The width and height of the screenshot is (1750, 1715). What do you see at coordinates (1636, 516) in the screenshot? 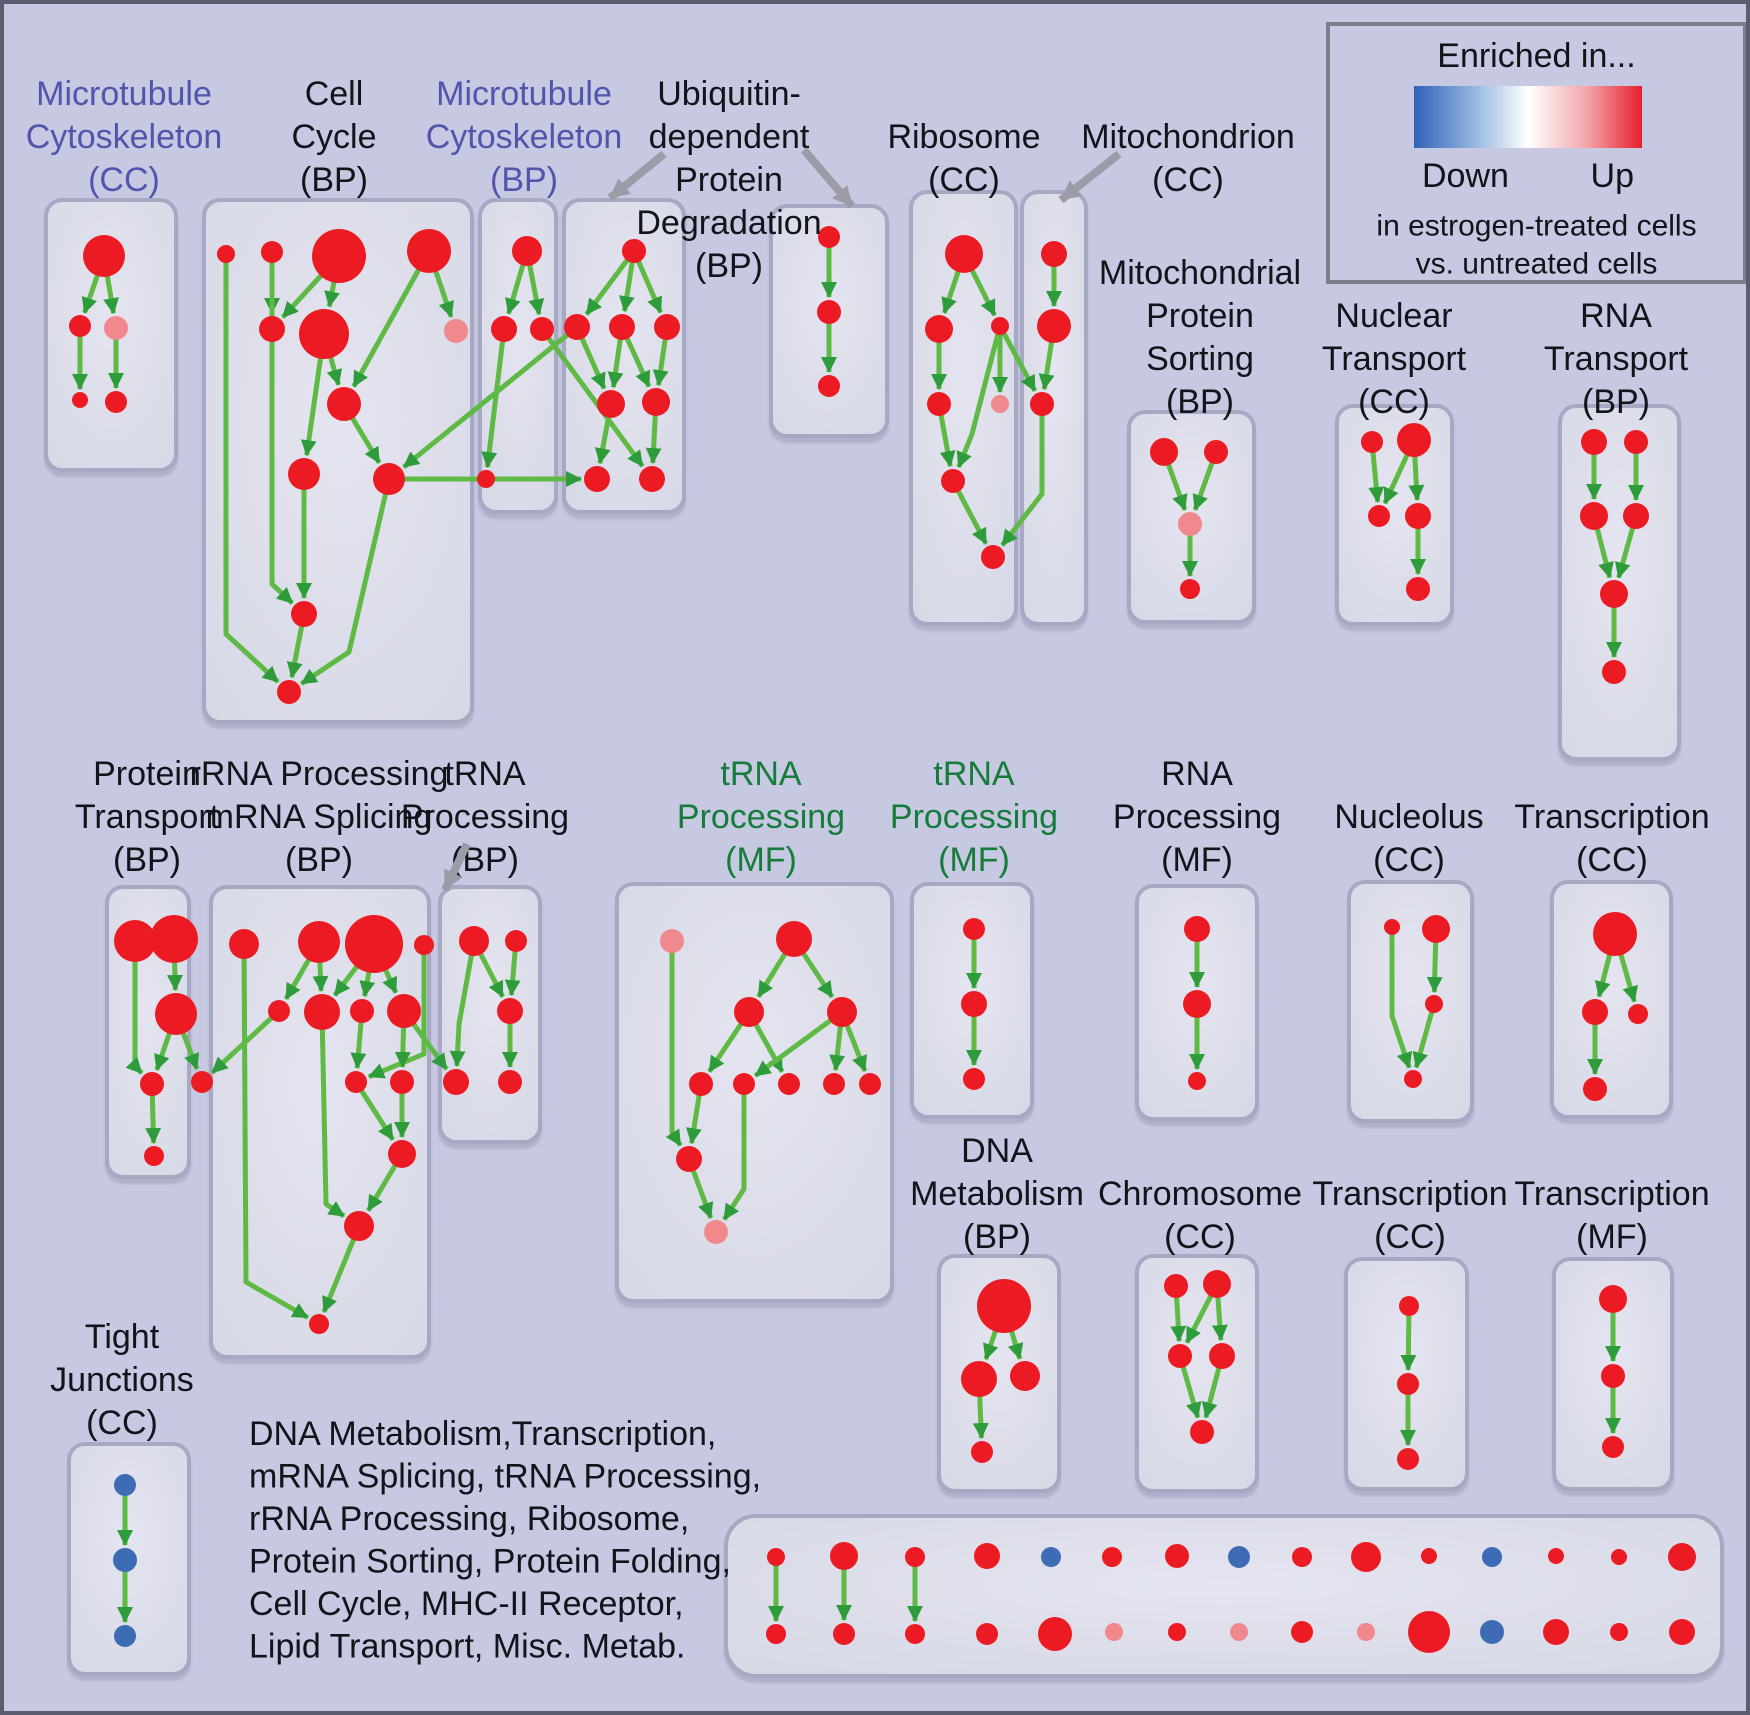
I see `node-red-a4` at bounding box center [1636, 516].